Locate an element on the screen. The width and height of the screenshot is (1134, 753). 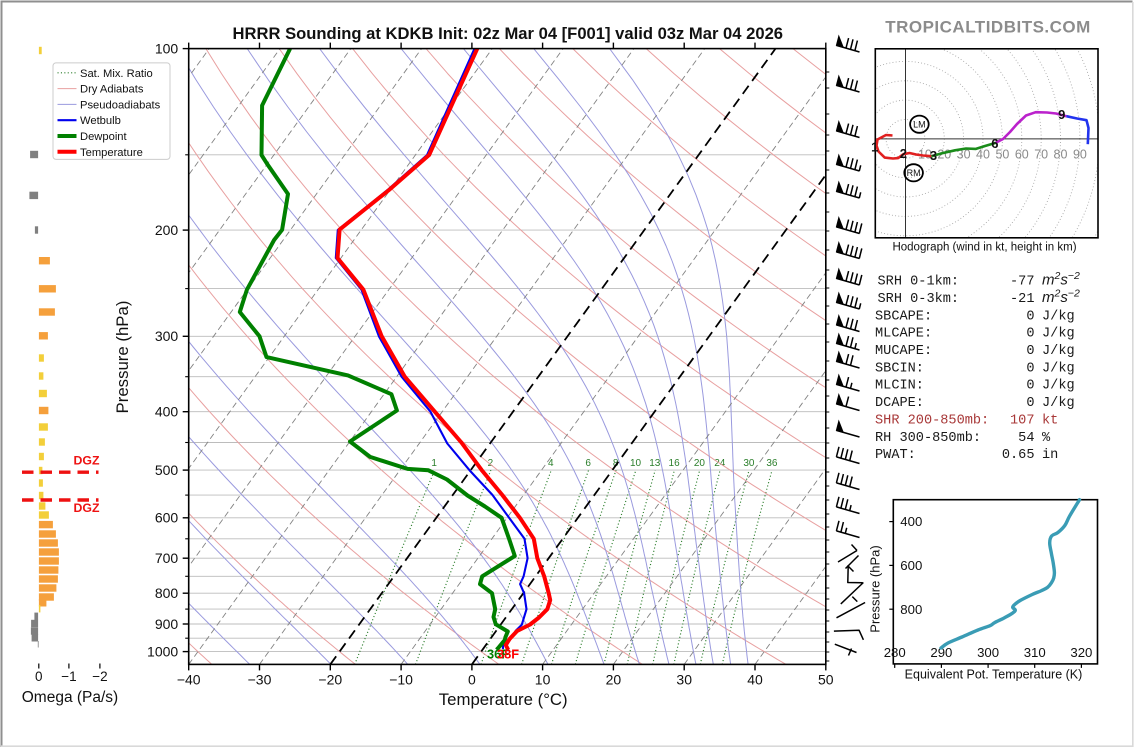
svg-text: PWAT: is located at coordinates (895, 455).